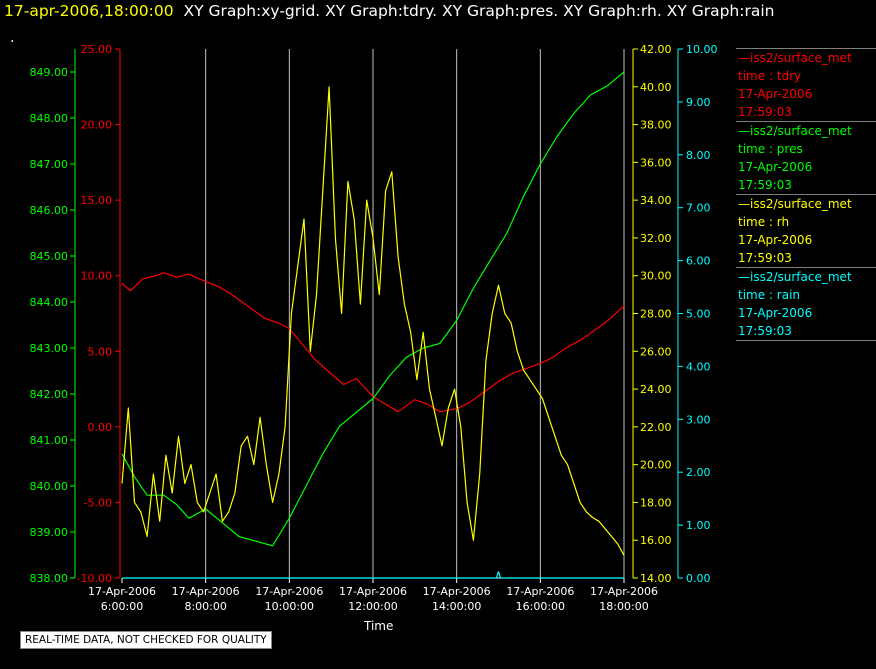  What do you see at coordinates (205, 606) in the screenshot?
I see `x-tick-label-time: 8:00:00` at bounding box center [205, 606].